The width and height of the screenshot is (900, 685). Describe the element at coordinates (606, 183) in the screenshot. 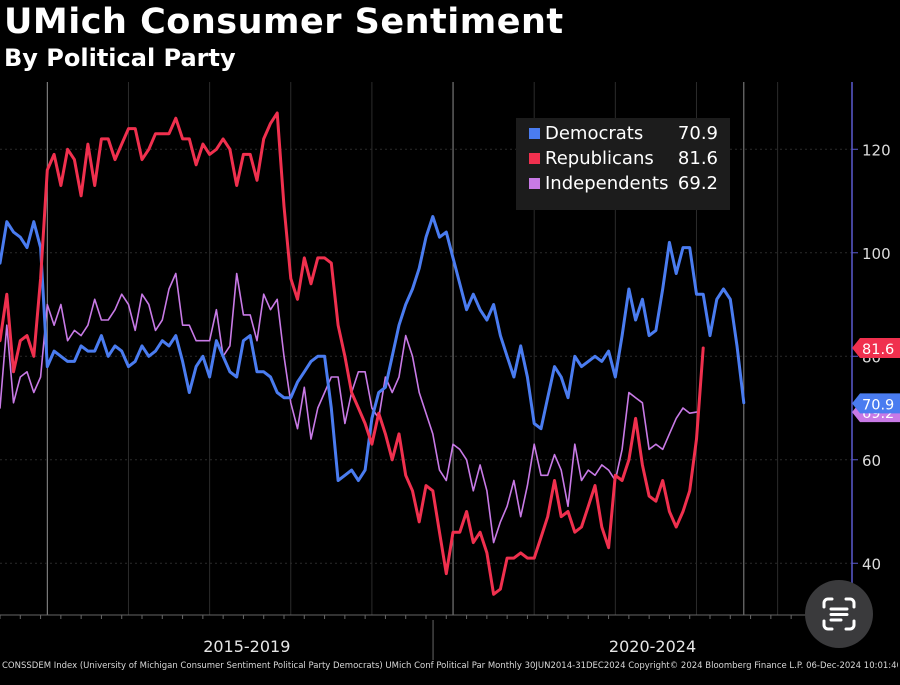

I see `legend-label-independents: Independents` at that location.